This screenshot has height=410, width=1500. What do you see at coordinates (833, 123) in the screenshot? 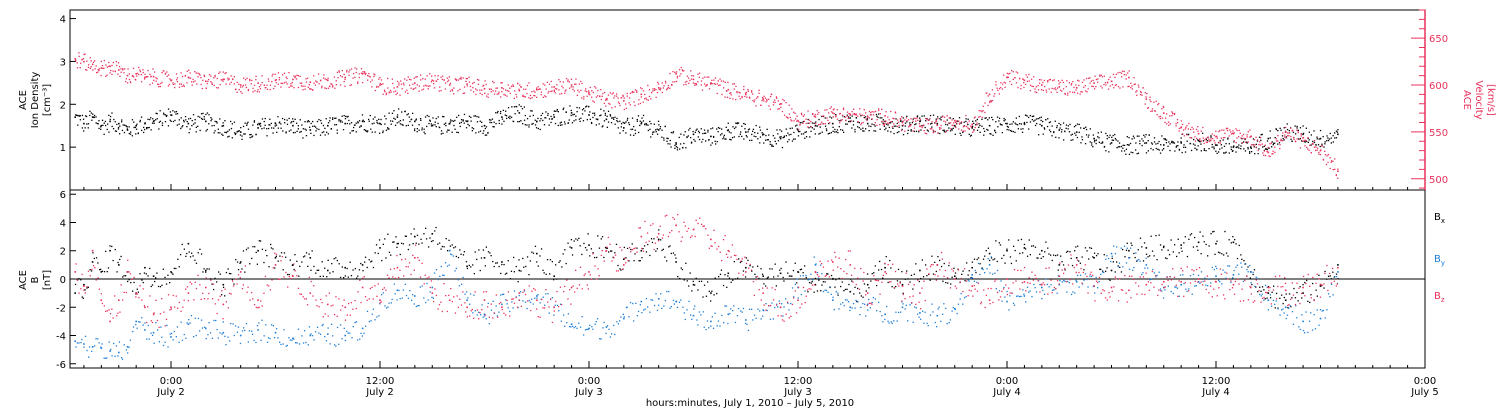
I see `density-point-keypoint` at bounding box center [833, 123].